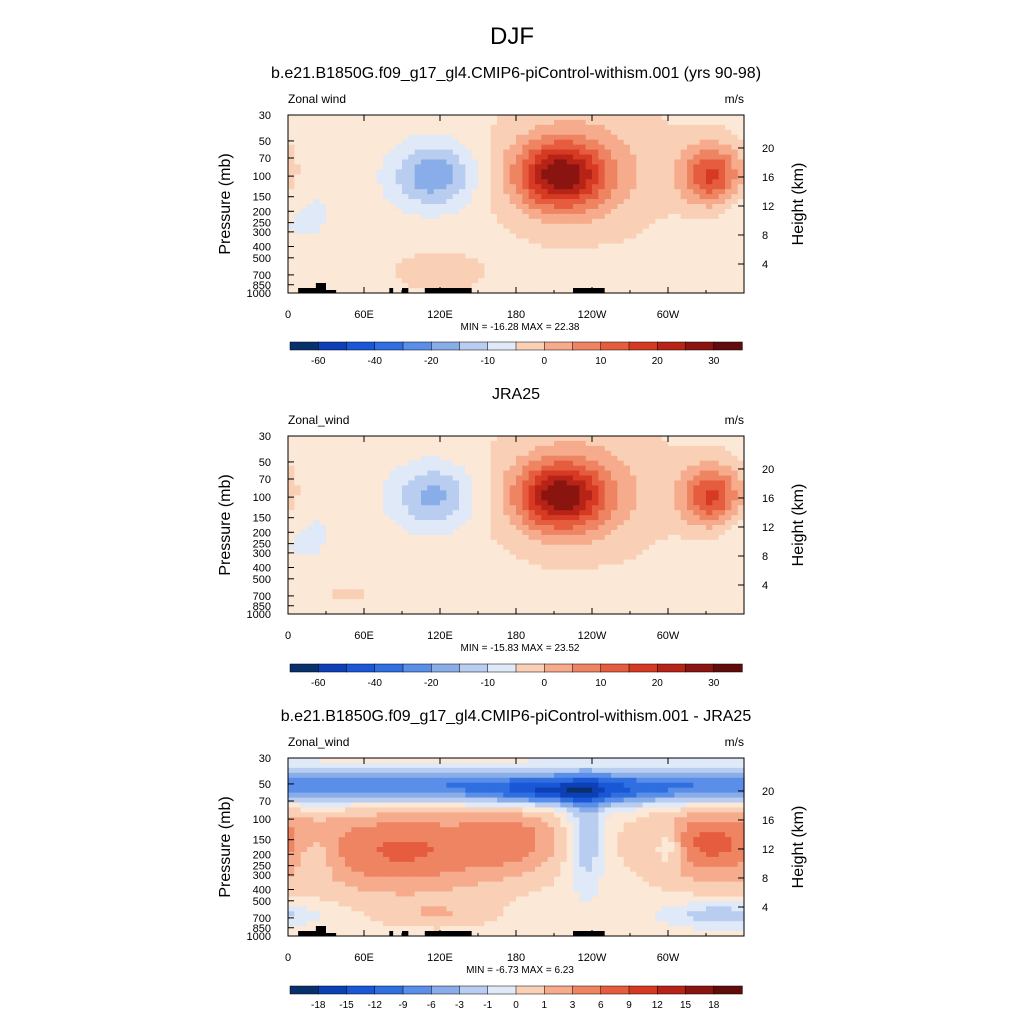 The width and height of the screenshot is (1024, 1024). Describe the element at coordinates (516, 315) in the screenshot. I see `x-tick-label: 180` at that location.